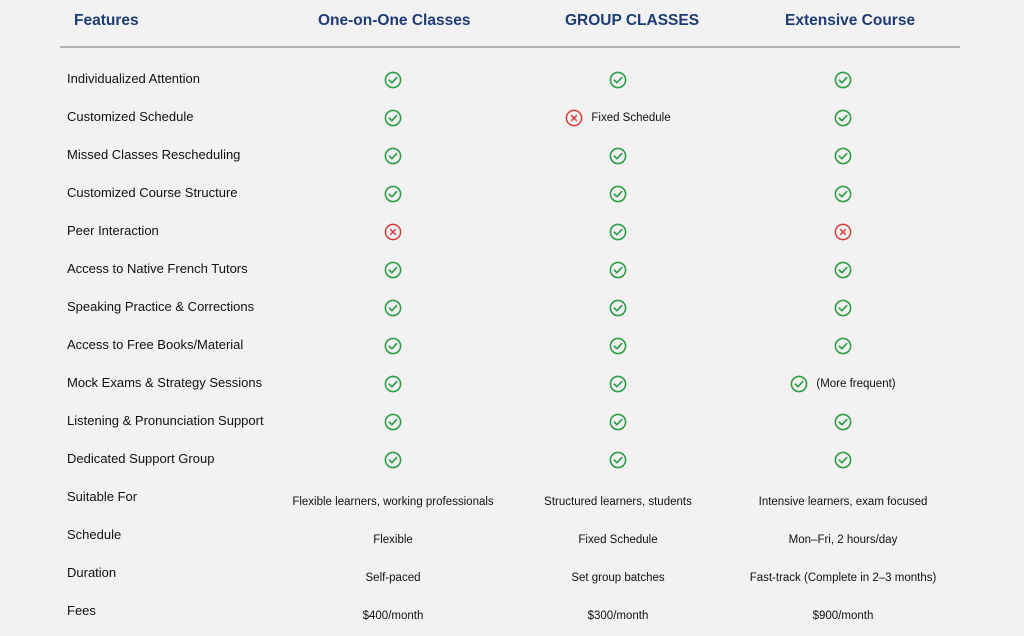 The image size is (1024, 636). Describe the element at coordinates (512, 612) in the screenshot. I see `table-row: Fees $400/month $300/month $900/month` at that location.